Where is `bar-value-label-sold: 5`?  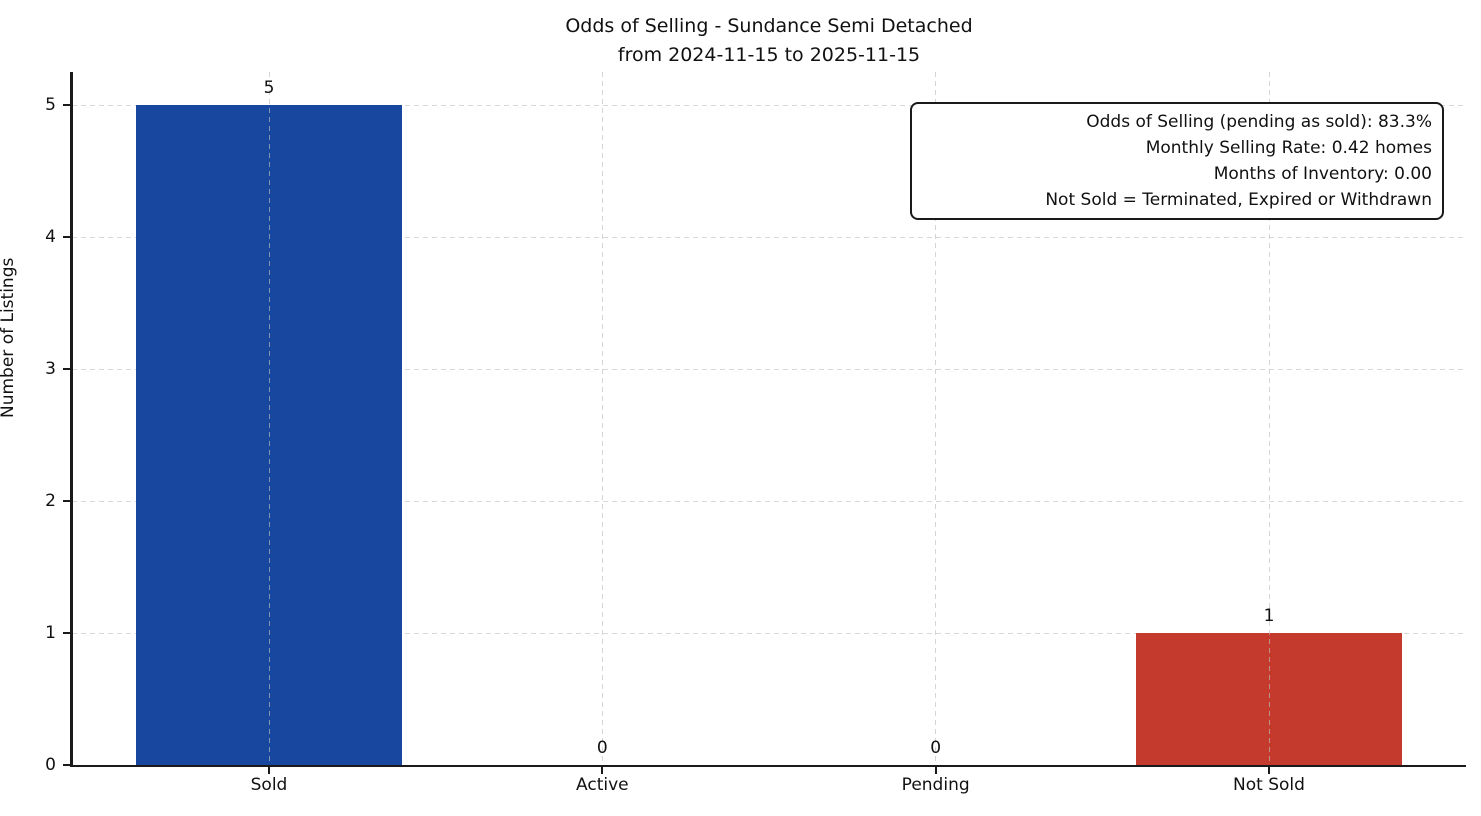
bar-value-label-sold: 5 is located at coordinates (269, 88).